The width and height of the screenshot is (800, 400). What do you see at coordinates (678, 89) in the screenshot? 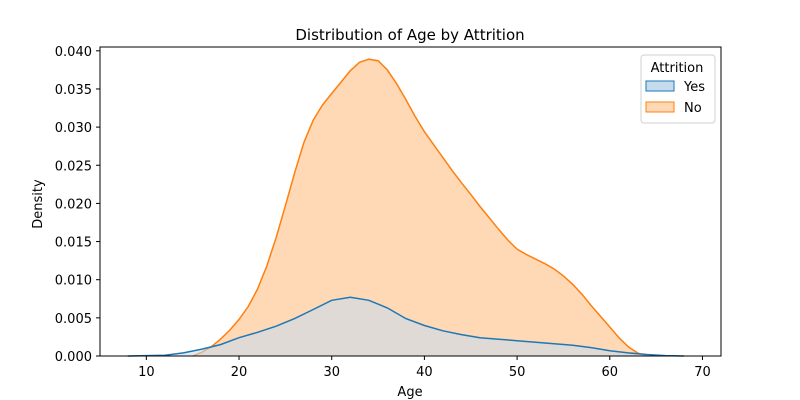
I see `legend: Attrition Yes No` at bounding box center [678, 89].